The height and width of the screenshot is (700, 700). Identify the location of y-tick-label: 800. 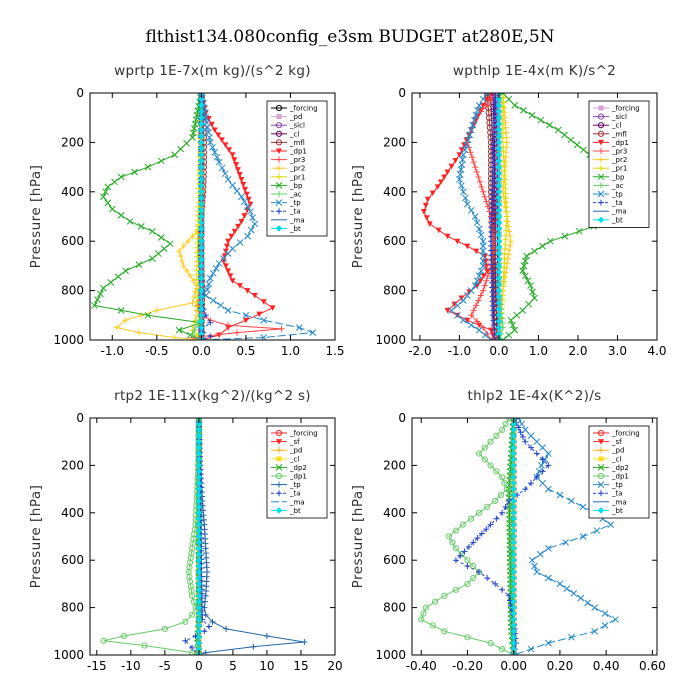
(394, 291).